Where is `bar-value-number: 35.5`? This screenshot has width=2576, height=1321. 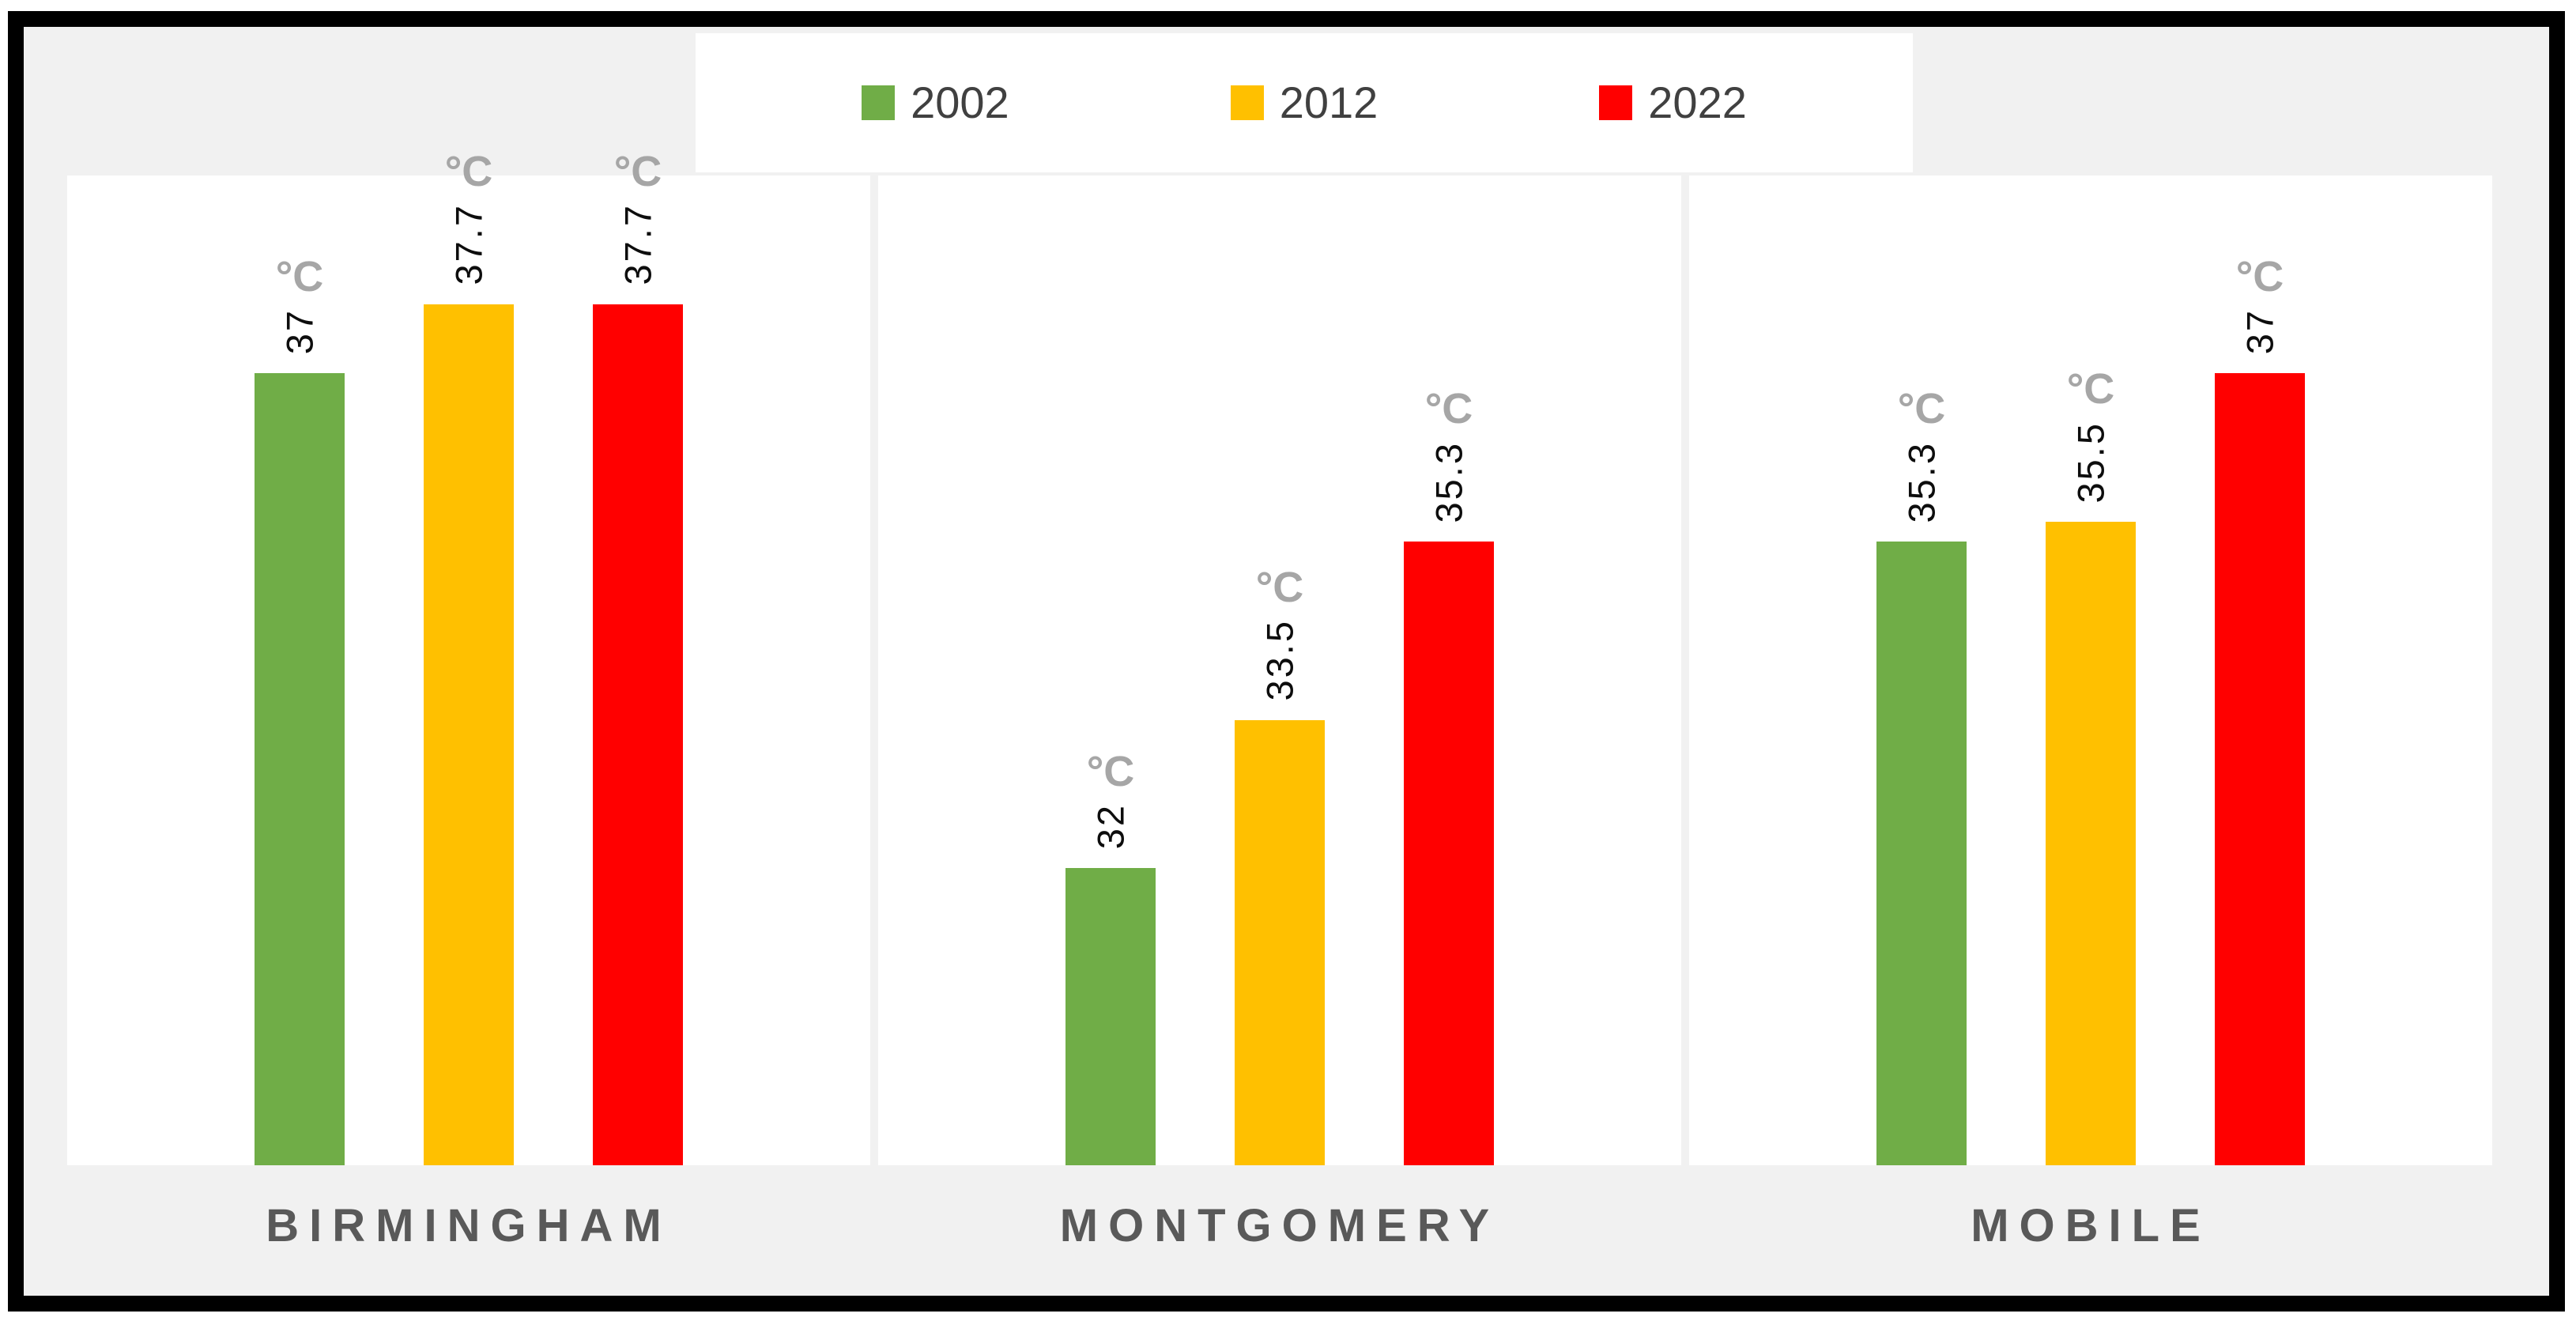 bar-value-number: 35.5 is located at coordinates (2090, 463).